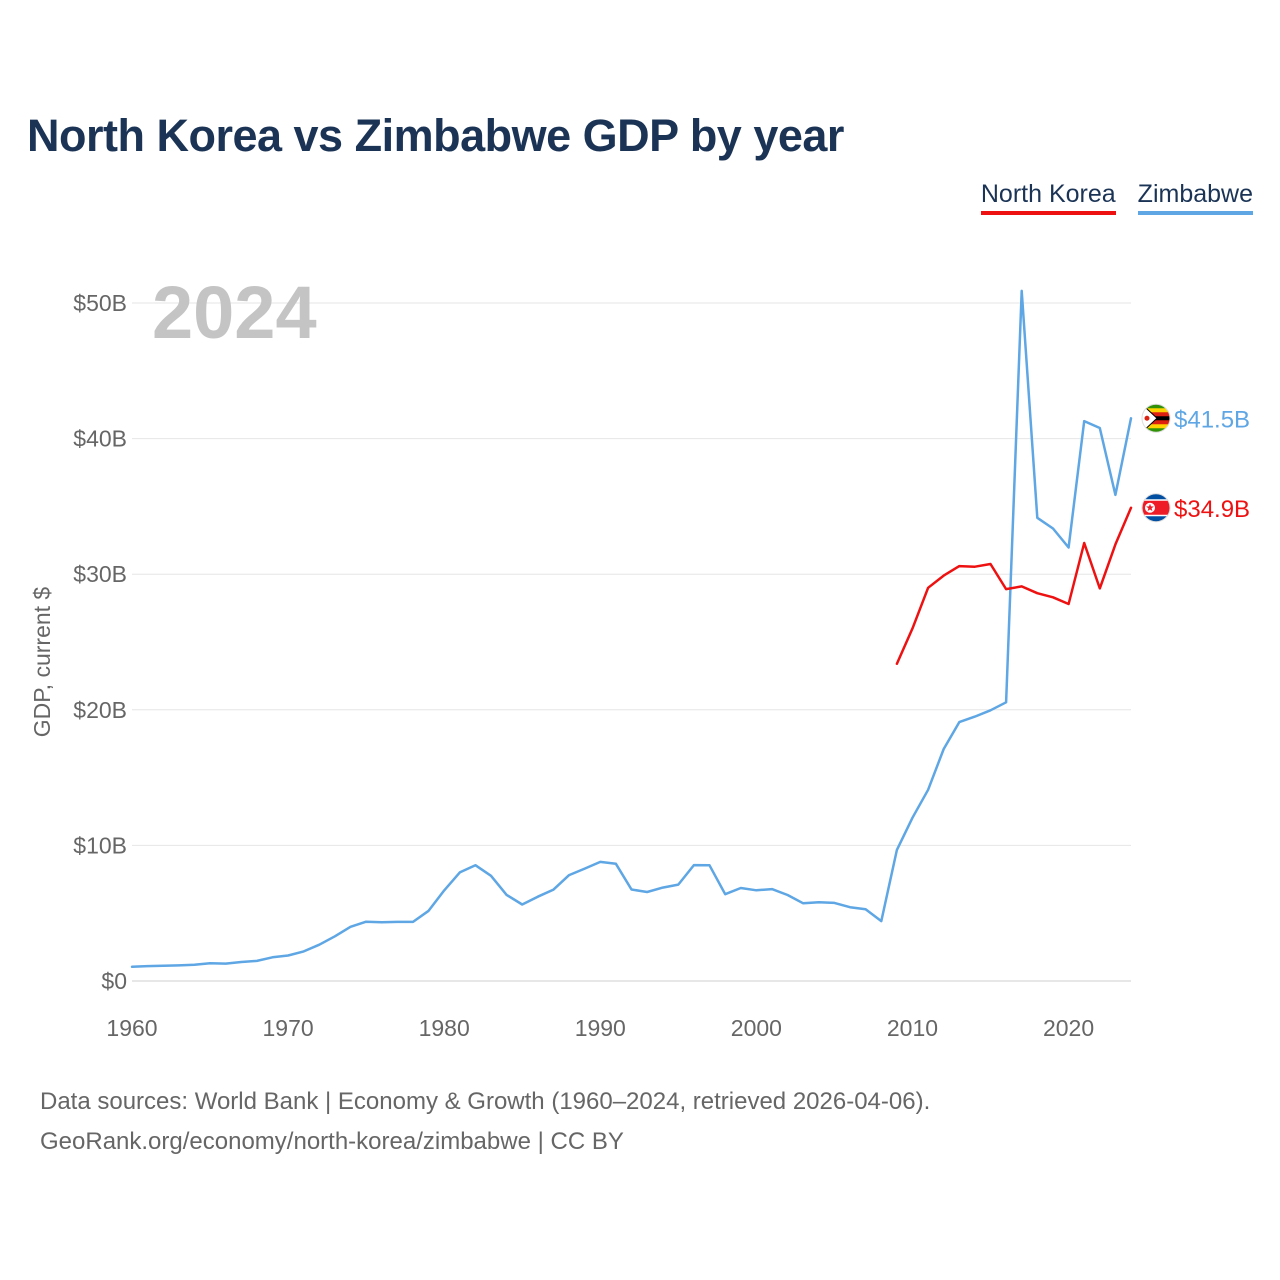 The height and width of the screenshot is (1280, 1280). I want to click on legend: North Korea Zimbabwe, so click(1116, 197).